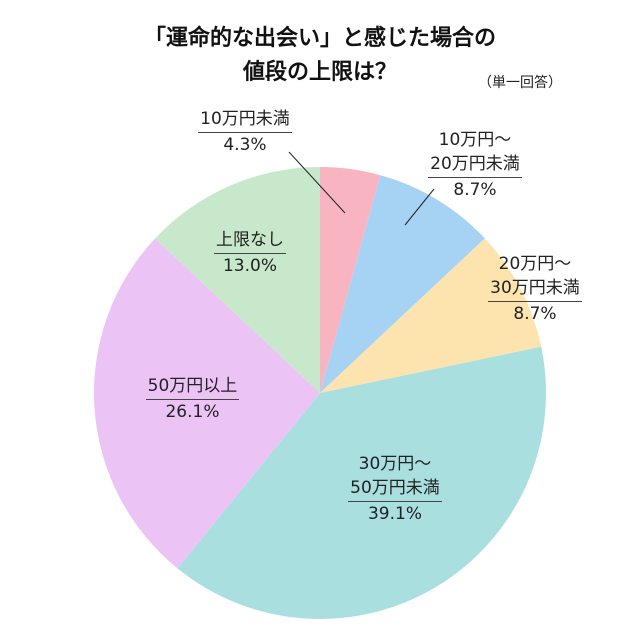 This screenshot has height=640, width=640. I want to click on label-percent: 13.0%, so click(249, 266).